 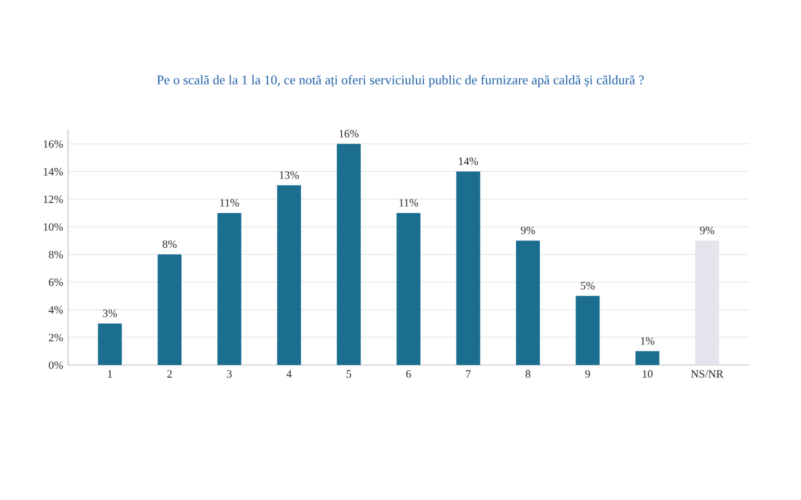 I want to click on data-label: 3%, so click(x=110, y=314).